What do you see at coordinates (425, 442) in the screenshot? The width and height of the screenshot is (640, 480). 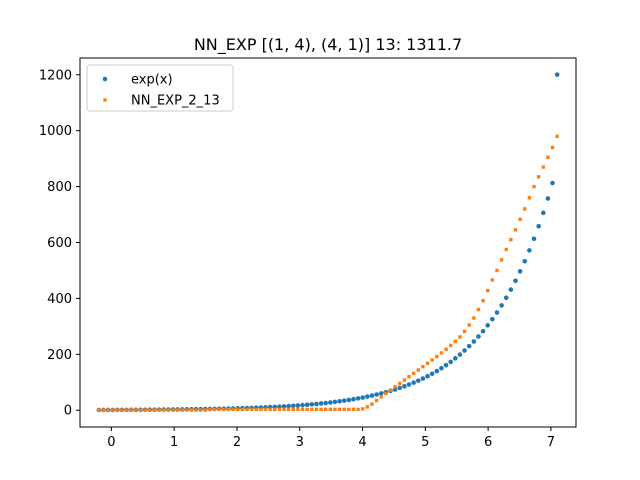 I see `x-tick-label: 5` at bounding box center [425, 442].